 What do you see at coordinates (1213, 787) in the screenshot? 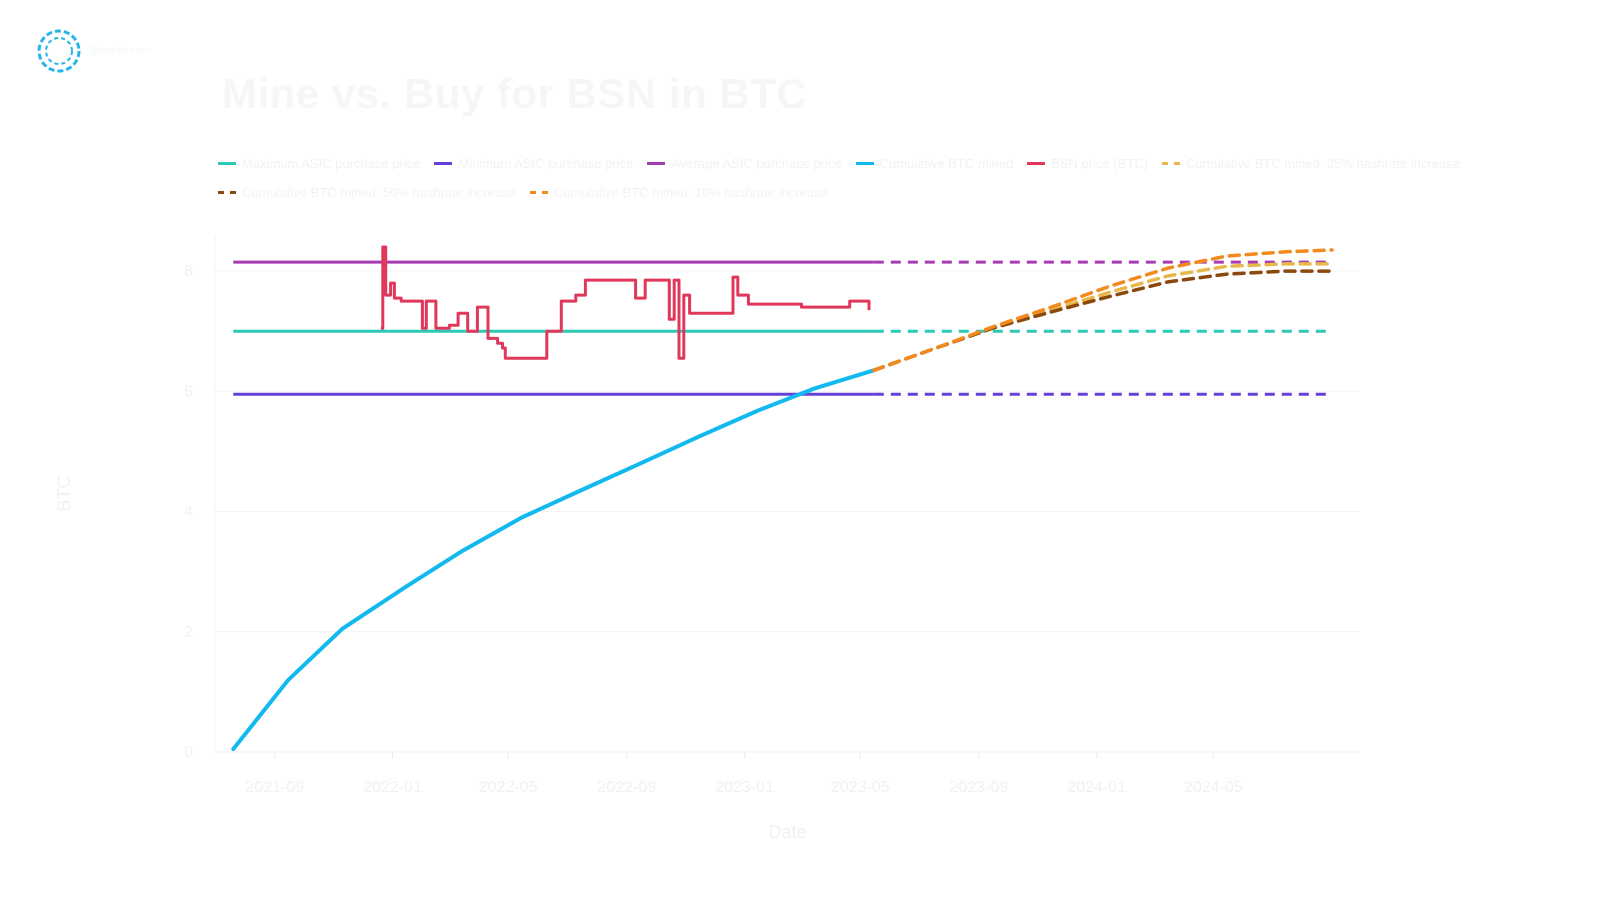
I see `x-tick-label: 2024-05` at bounding box center [1213, 787].